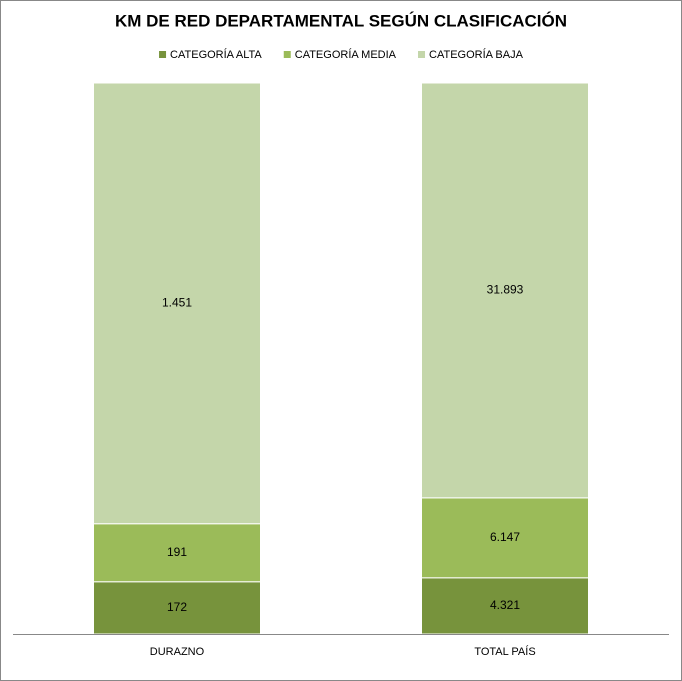  What do you see at coordinates (504, 651) in the screenshot?
I see `x-tick-label: TOTAL PAÍS` at bounding box center [504, 651].